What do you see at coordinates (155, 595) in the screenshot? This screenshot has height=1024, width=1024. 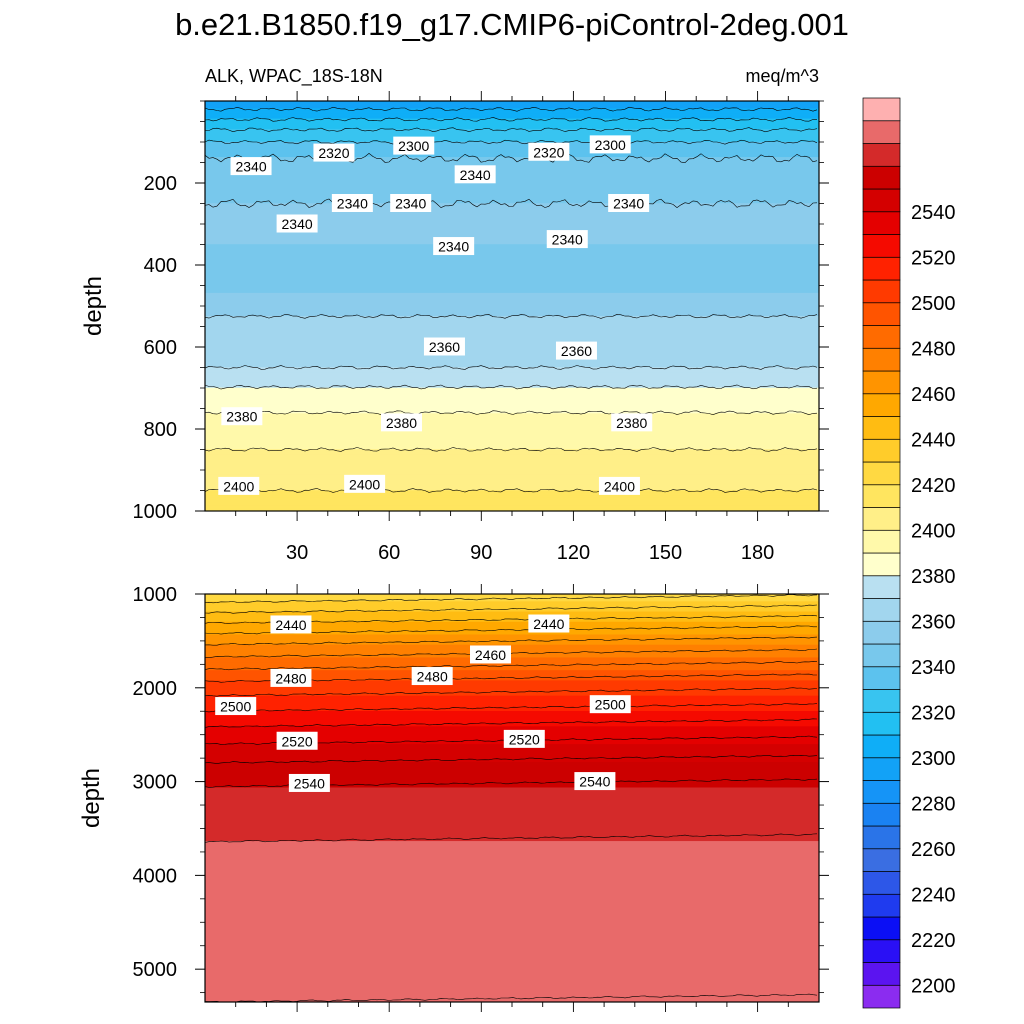 I see `y-tick-label: 1000` at bounding box center [155, 595].